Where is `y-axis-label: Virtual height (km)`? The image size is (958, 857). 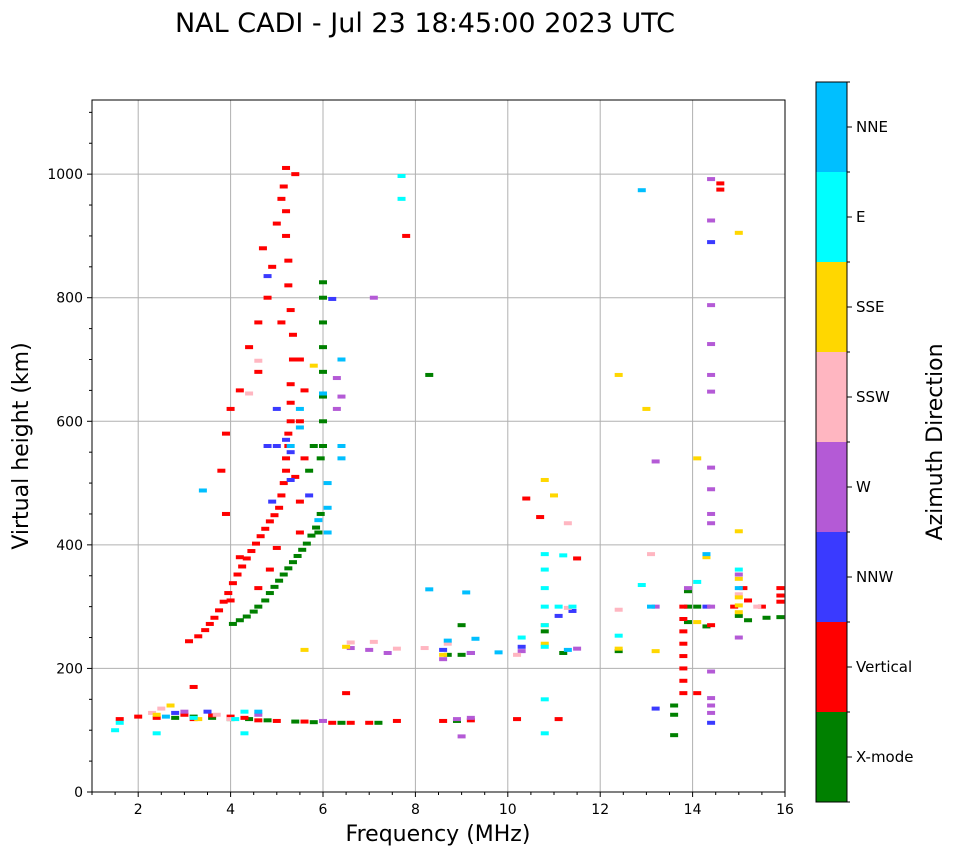
y-axis-label: Virtual height (km) is located at coordinates (21, 445).